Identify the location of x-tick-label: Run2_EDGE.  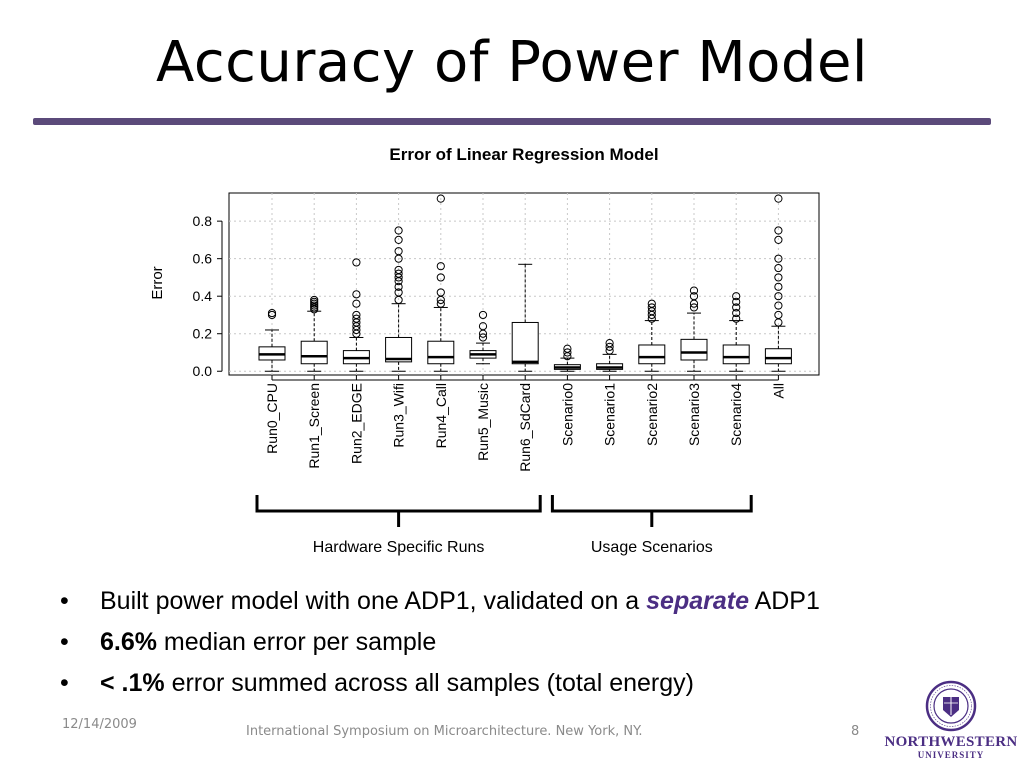
(356, 423).